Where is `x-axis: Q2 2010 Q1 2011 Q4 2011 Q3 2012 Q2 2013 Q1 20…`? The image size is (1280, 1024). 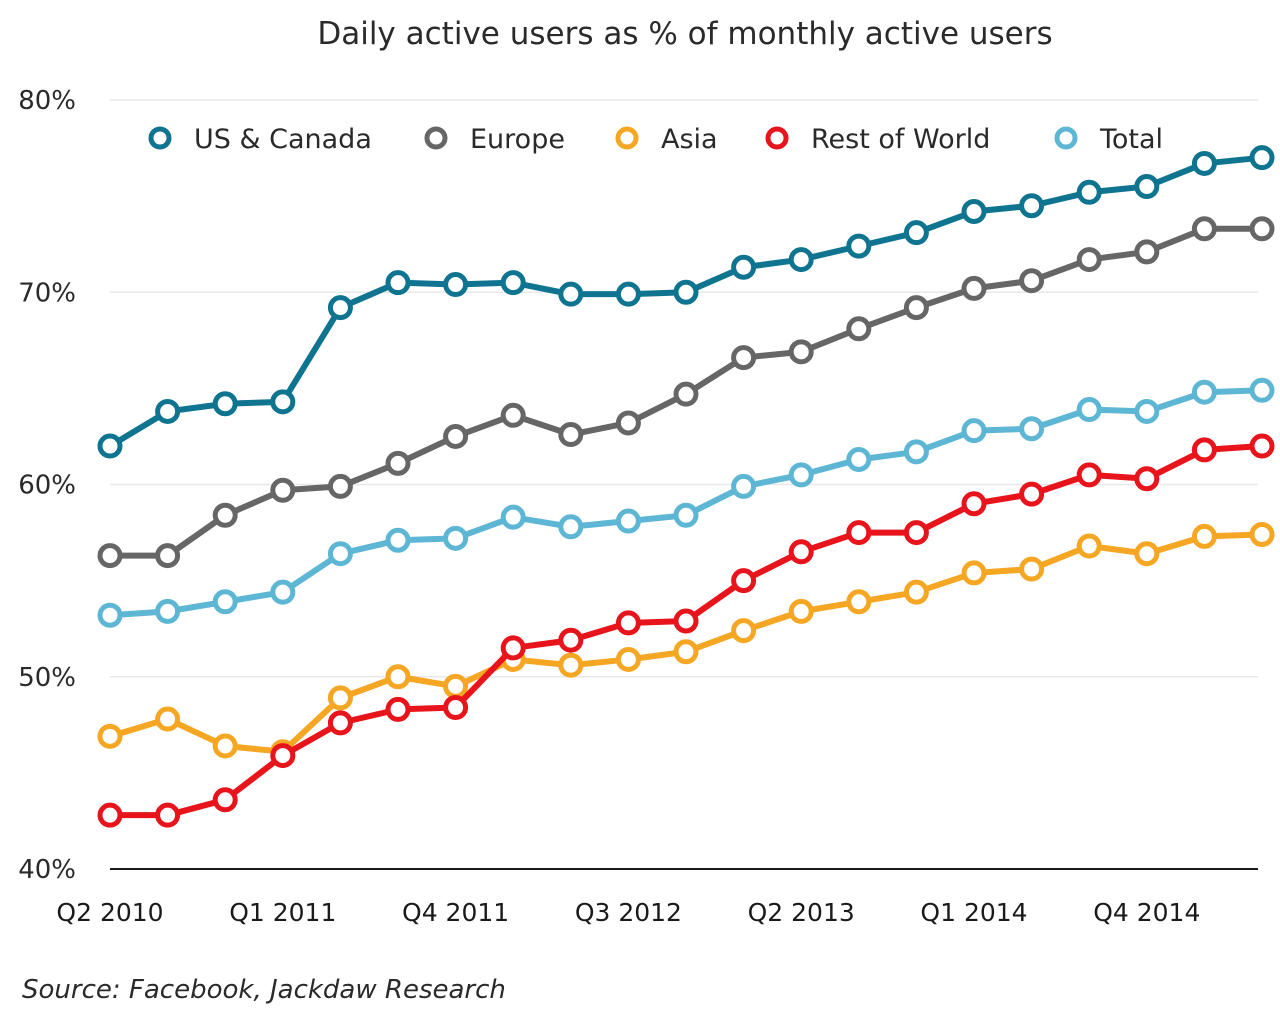 x-axis: Q2 2010 Q1 2011 Q4 2011 Q3 2012 Q2 2013 Q1 20… is located at coordinates (657, 897).